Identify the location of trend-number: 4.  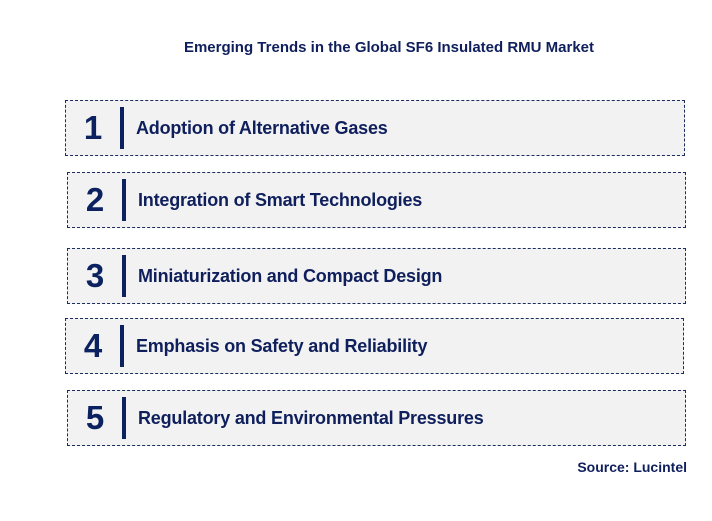
(93, 345).